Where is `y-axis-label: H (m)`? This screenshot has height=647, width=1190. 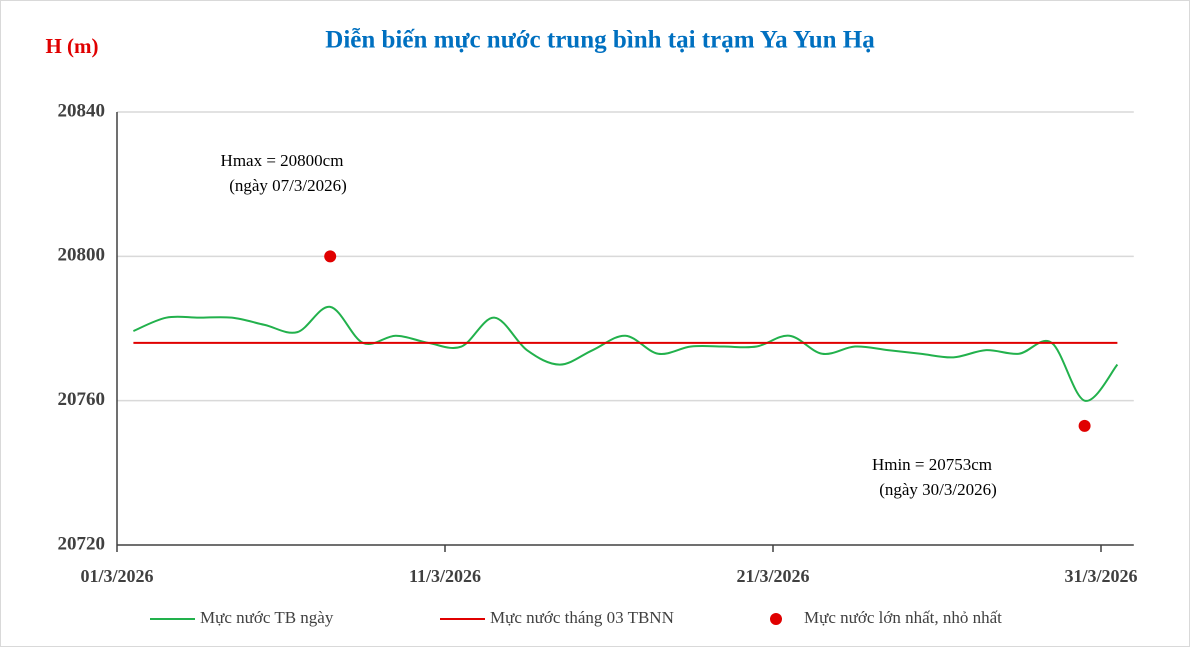 y-axis-label: H (m) is located at coordinates (71, 46).